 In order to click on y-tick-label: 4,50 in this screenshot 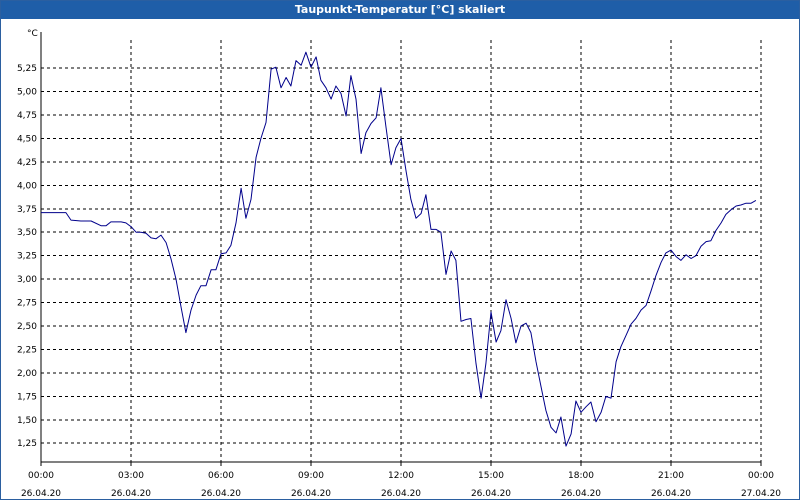, I will do `click(27, 139)`.